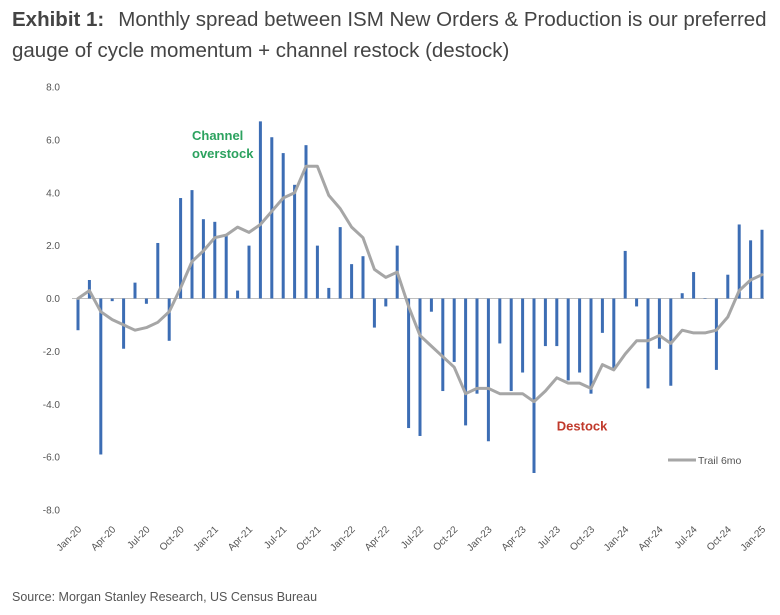 The width and height of the screenshot is (780, 615). Describe the element at coordinates (53, 246) in the screenshot. I see `y-tick-label: 2.0` at that location.